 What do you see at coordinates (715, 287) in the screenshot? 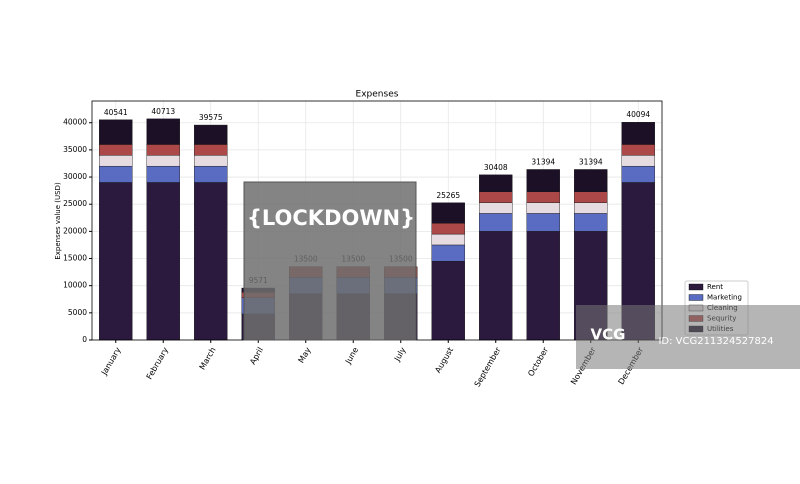
I see `legend-label: Rent` at bounding box center [715, 287].